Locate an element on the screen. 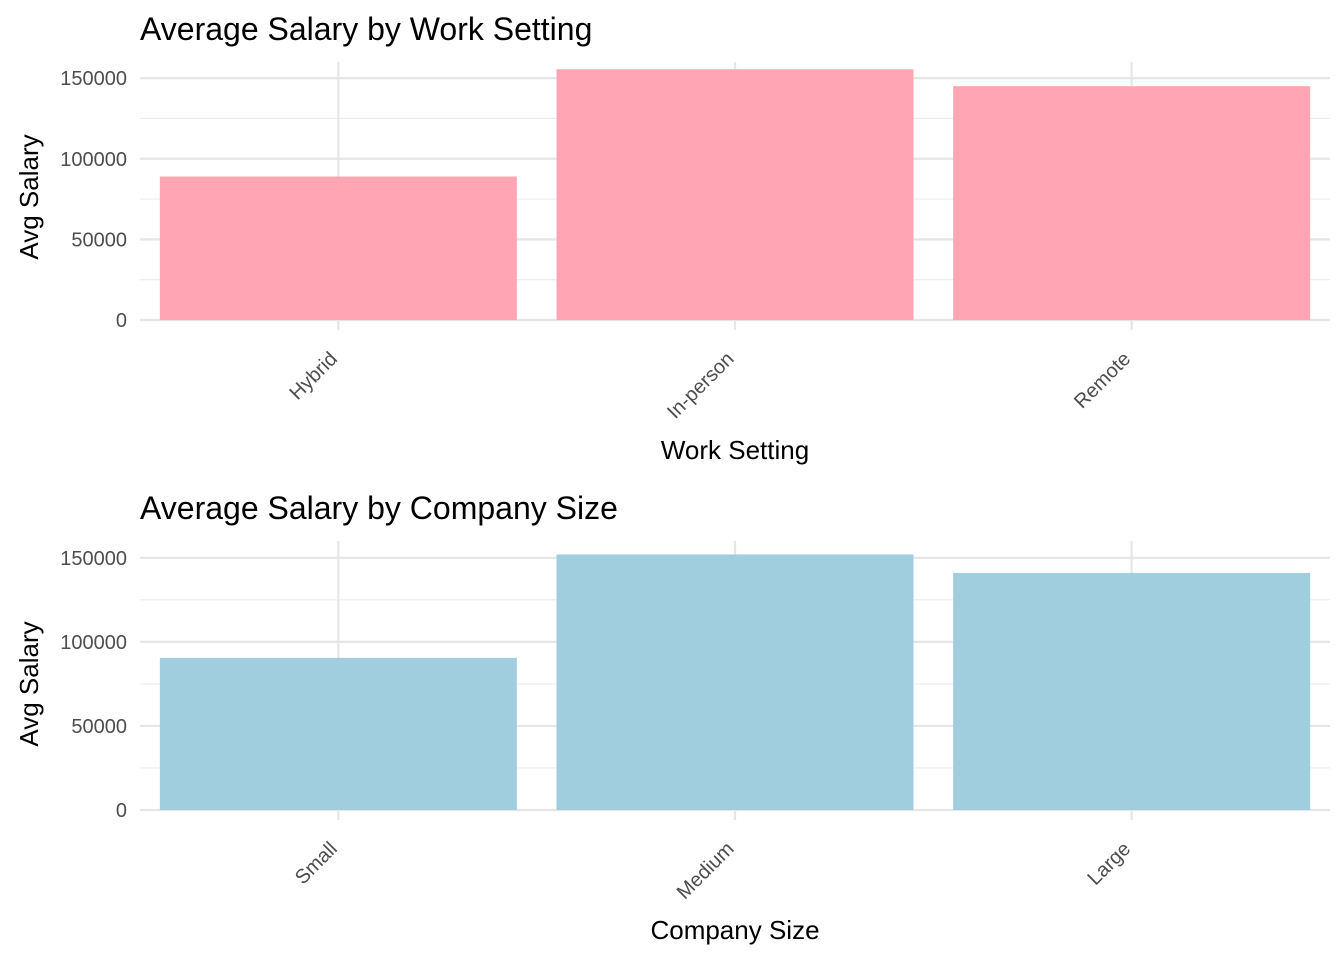  x-tick-label: In-person is located at coordinates (700, 385).